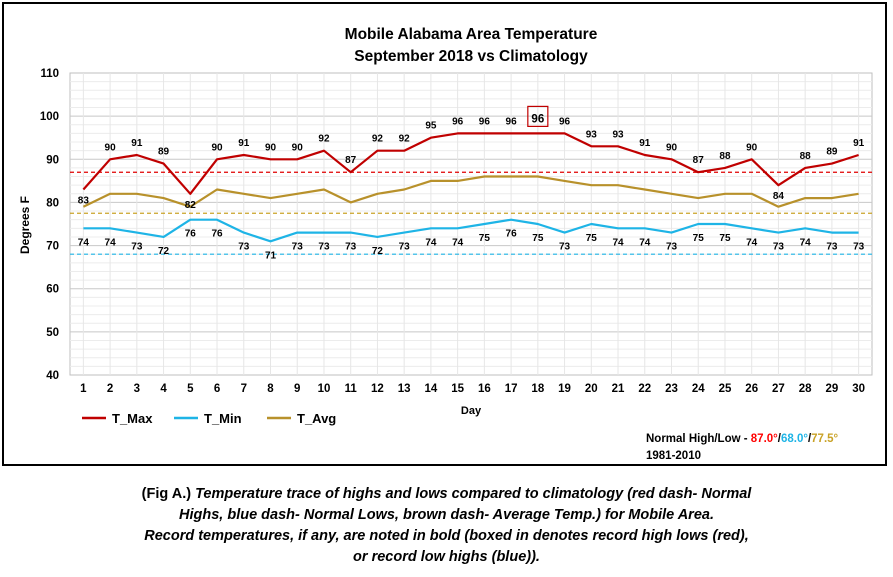 The image size is (893, 577). I want to click on legend-label: T_Avg, so click(316, 418).